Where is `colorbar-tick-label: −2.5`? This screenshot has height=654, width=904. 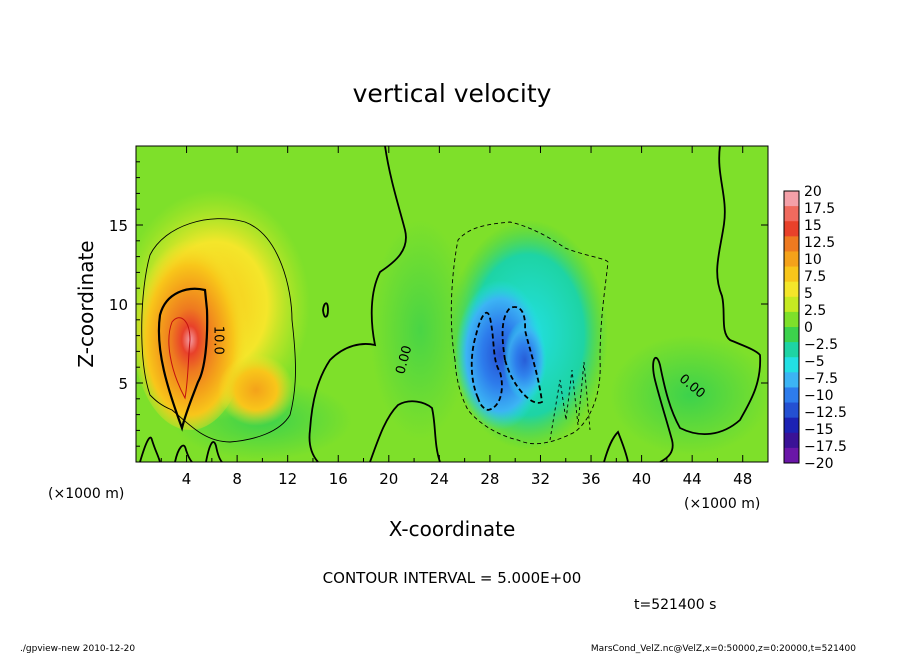
colorbar-tick-label: −2.5 is located at coordinates (821, 345).